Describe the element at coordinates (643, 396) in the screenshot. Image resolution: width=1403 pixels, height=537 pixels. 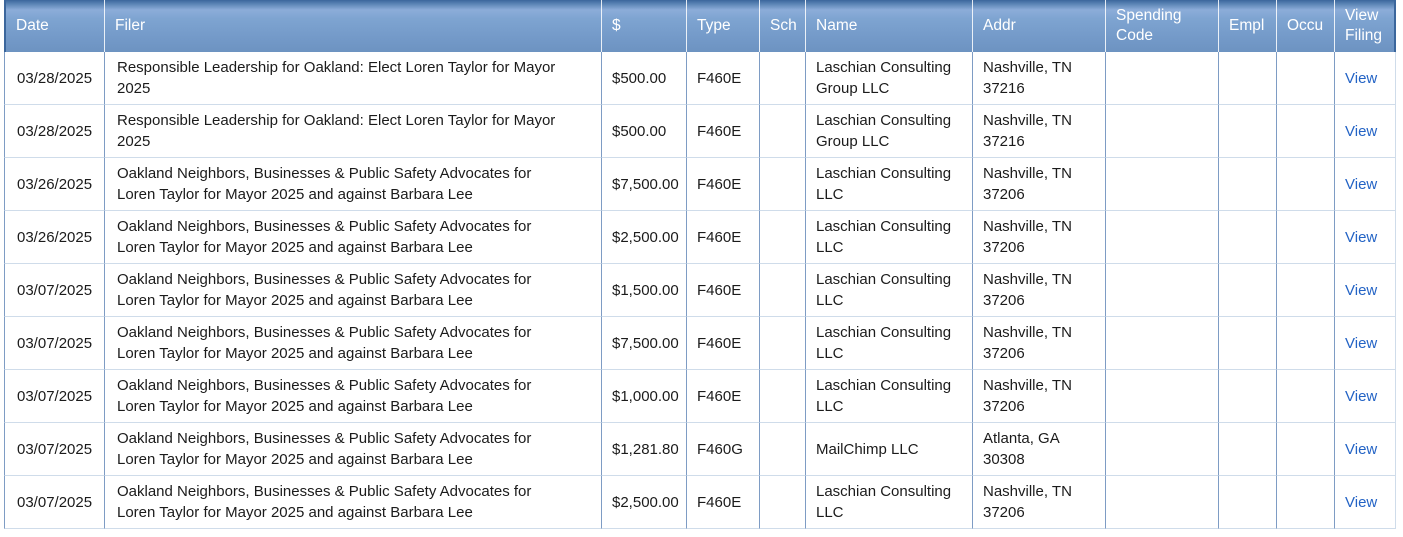
I see `cell-amount: $1,000.00` at that location.